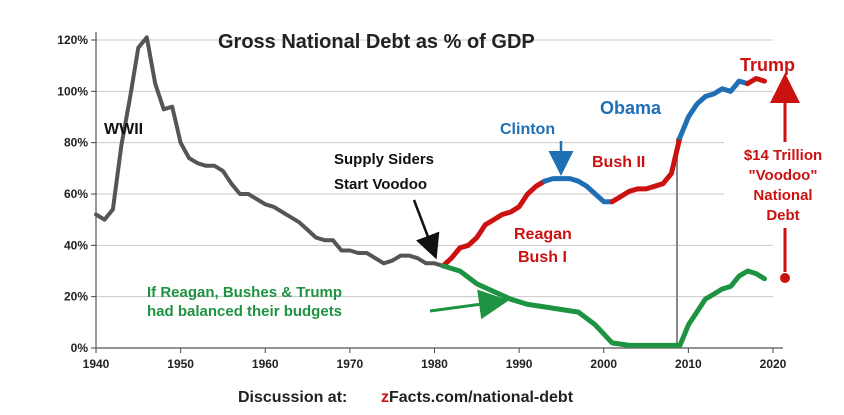 This screenshot has width=844, height=415. I want to click on y-tick-label: 60%, so click(76, 194).